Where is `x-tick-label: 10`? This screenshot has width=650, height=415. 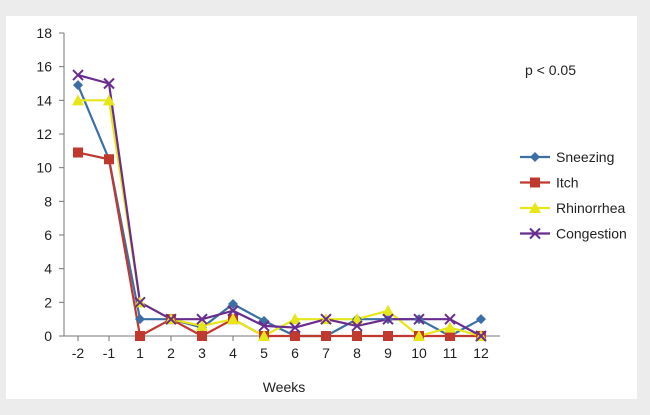
x-tick-label: 10 is located at coordinates (419, 353).